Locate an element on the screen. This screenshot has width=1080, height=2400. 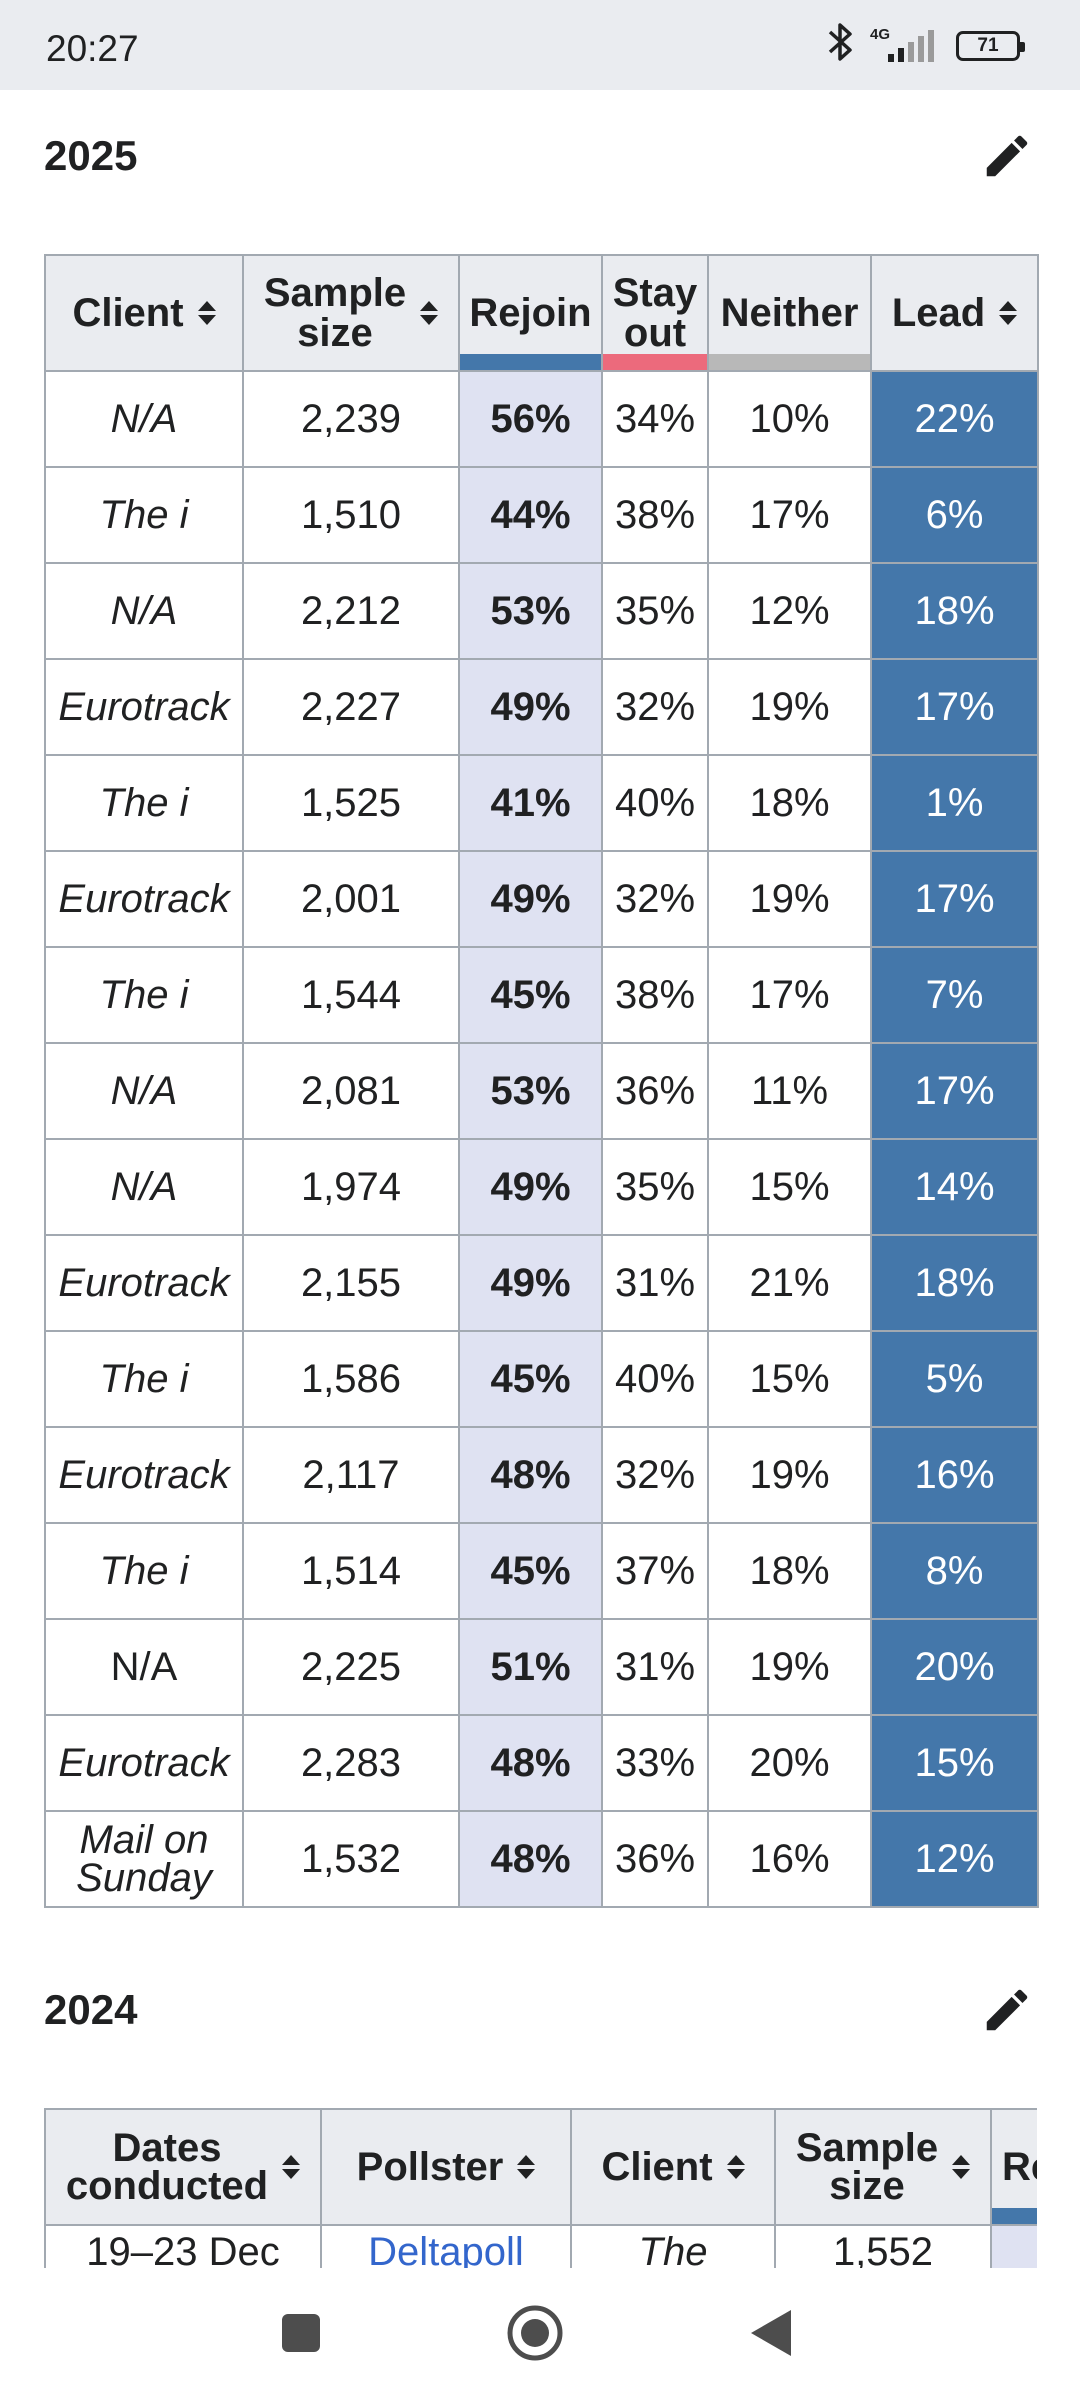
status-bar: 20:27 4G 71 is located at coordinates (540, 45).